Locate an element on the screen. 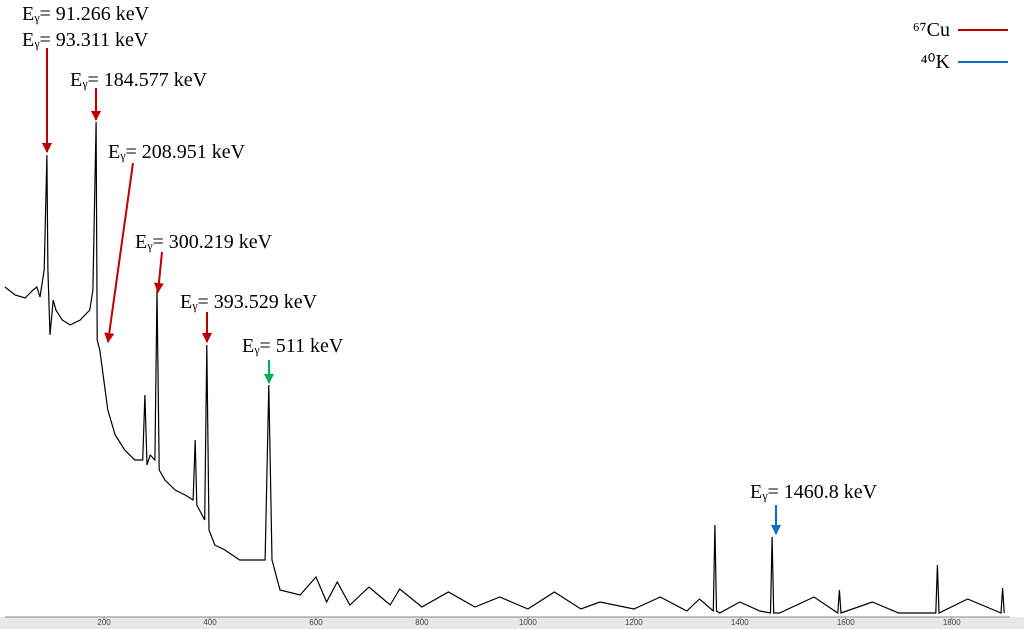 The image size is (1024, 629). annotation: Eᵧ= 91.266 keV is located at coordinates (86, 14).